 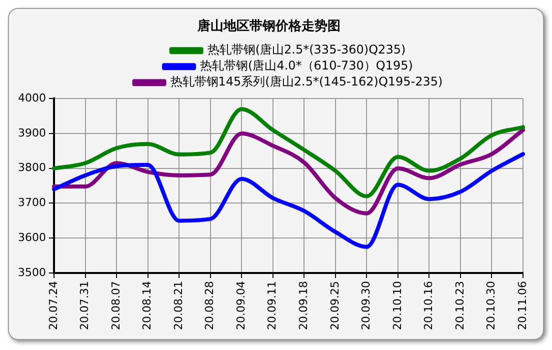 What do you see at coordinates (272, 305) in the screenshot?
I see `x-tick-label: 20.09.11` at bounding box center [272, 305].